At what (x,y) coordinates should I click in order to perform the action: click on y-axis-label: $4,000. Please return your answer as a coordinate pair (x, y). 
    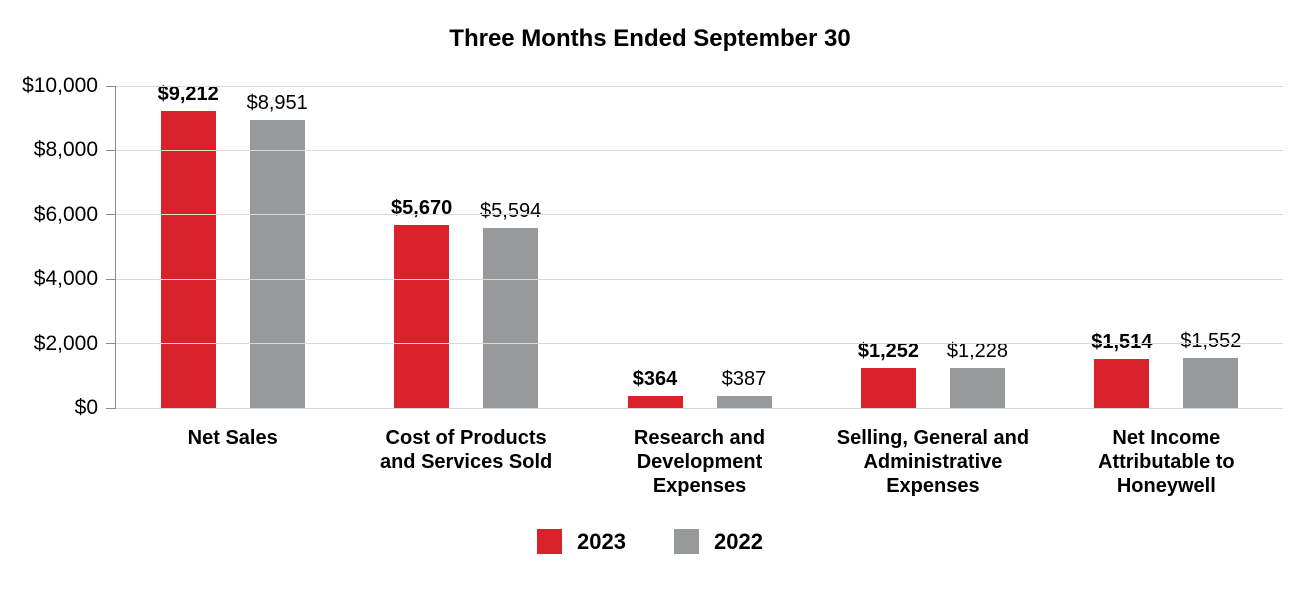
    Looking at the image, I should click on (65, 279).